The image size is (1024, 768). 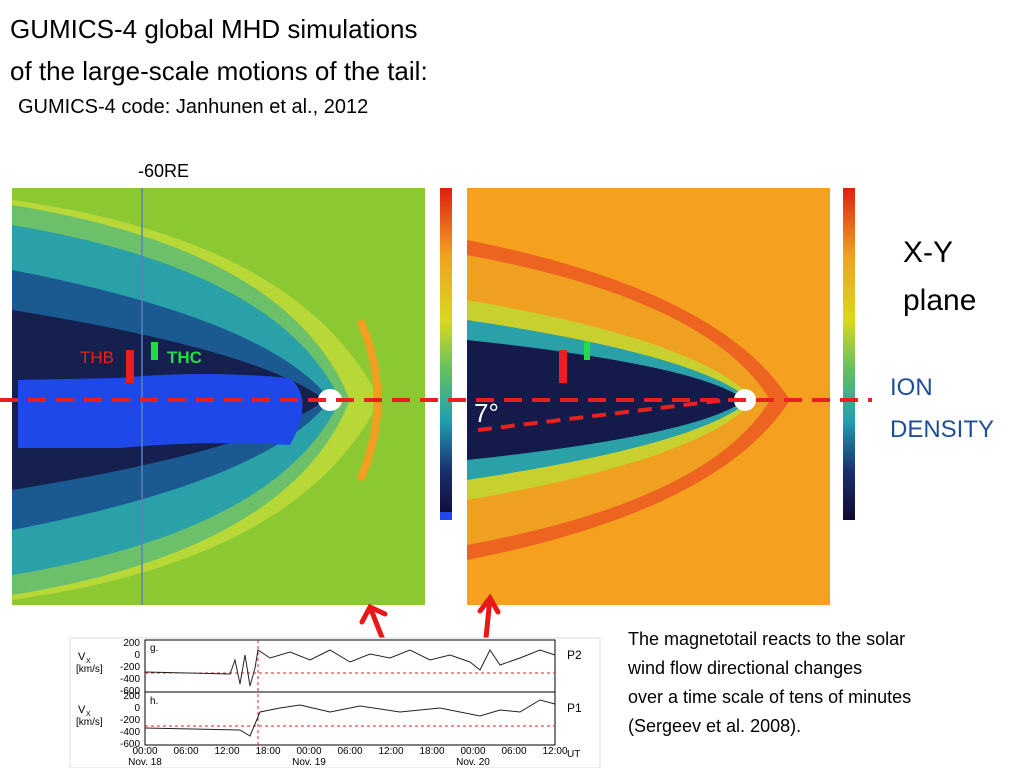 I want to click on title-line: of the large-scale motions of the tail:, so click(x=219, y=71).